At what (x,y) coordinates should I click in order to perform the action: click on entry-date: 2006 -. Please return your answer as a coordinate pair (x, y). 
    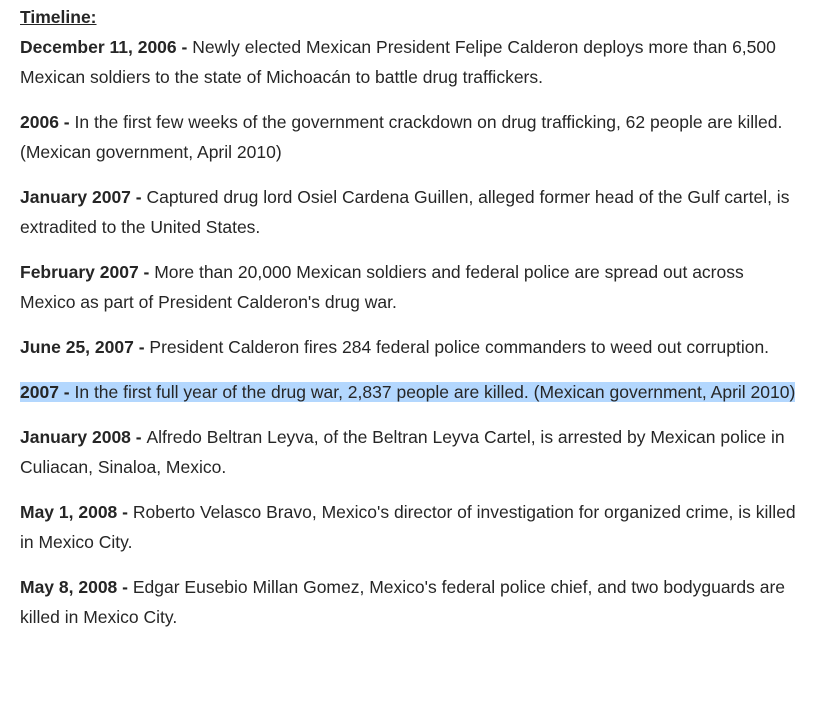
    Looking at the image, I should click on (47, 122).